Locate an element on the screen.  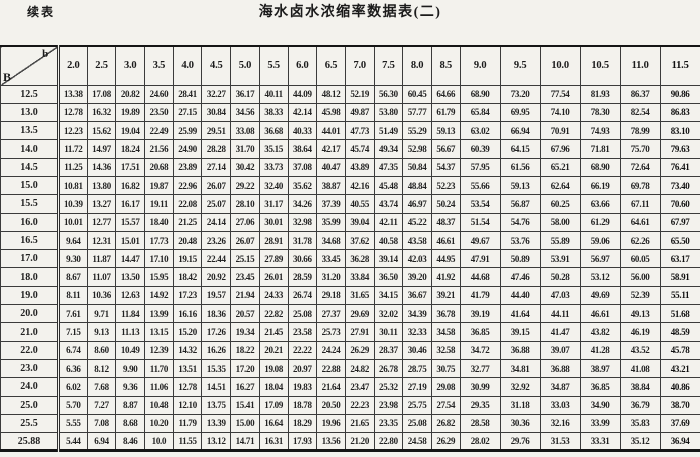
cell: 29.76 is located at coordinates (520, 442).